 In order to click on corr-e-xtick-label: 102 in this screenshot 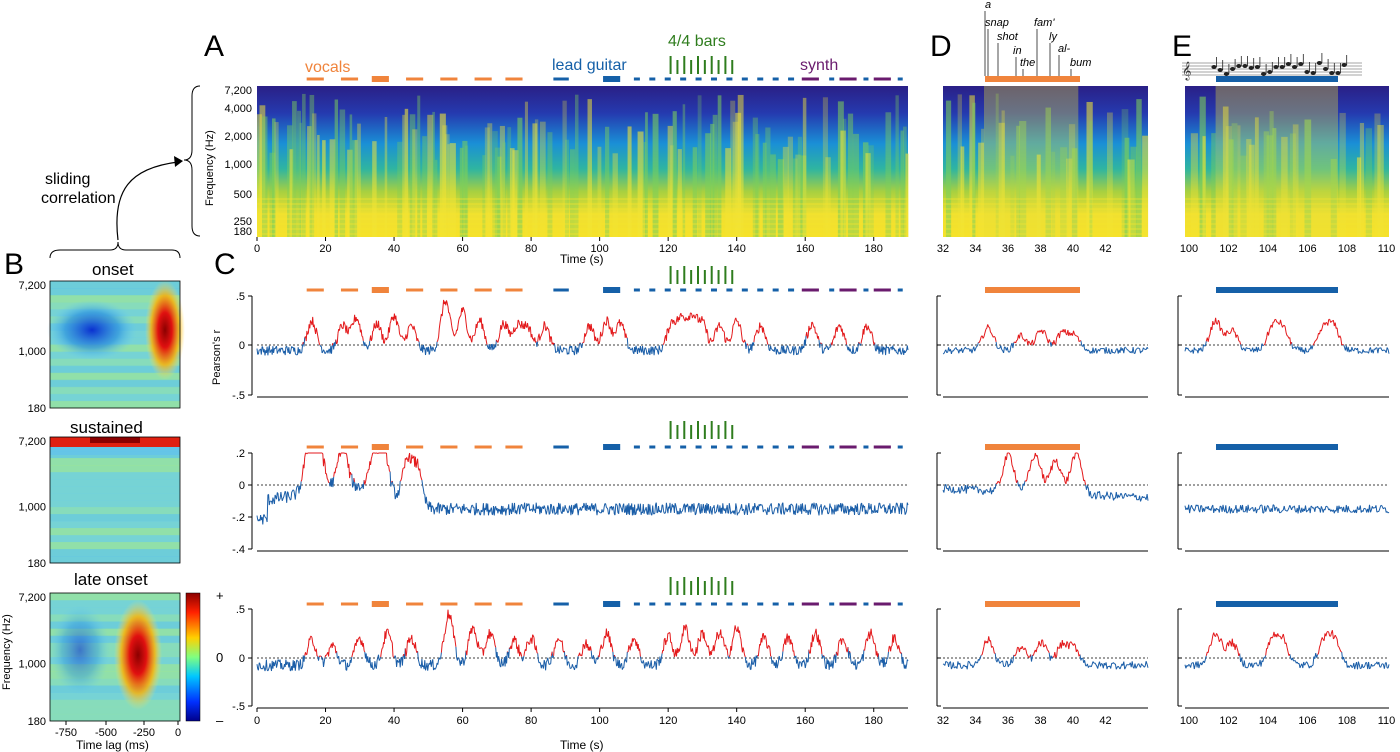, I will do `click(1228, 721)`.